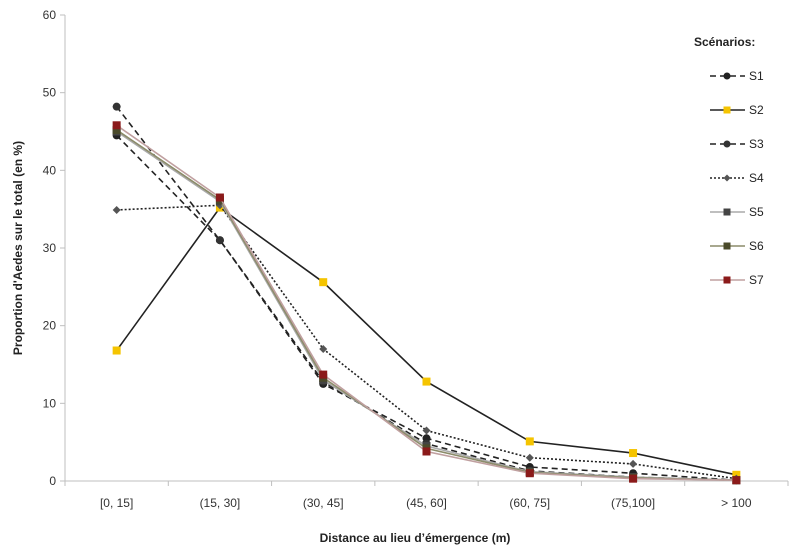 This screenshot has width=798, height=551. Describe the element at coordinates (18, 248) in the screenshot. I see `y-axis-title: Proportion d'Aedes sur le total (en %)` at that location.